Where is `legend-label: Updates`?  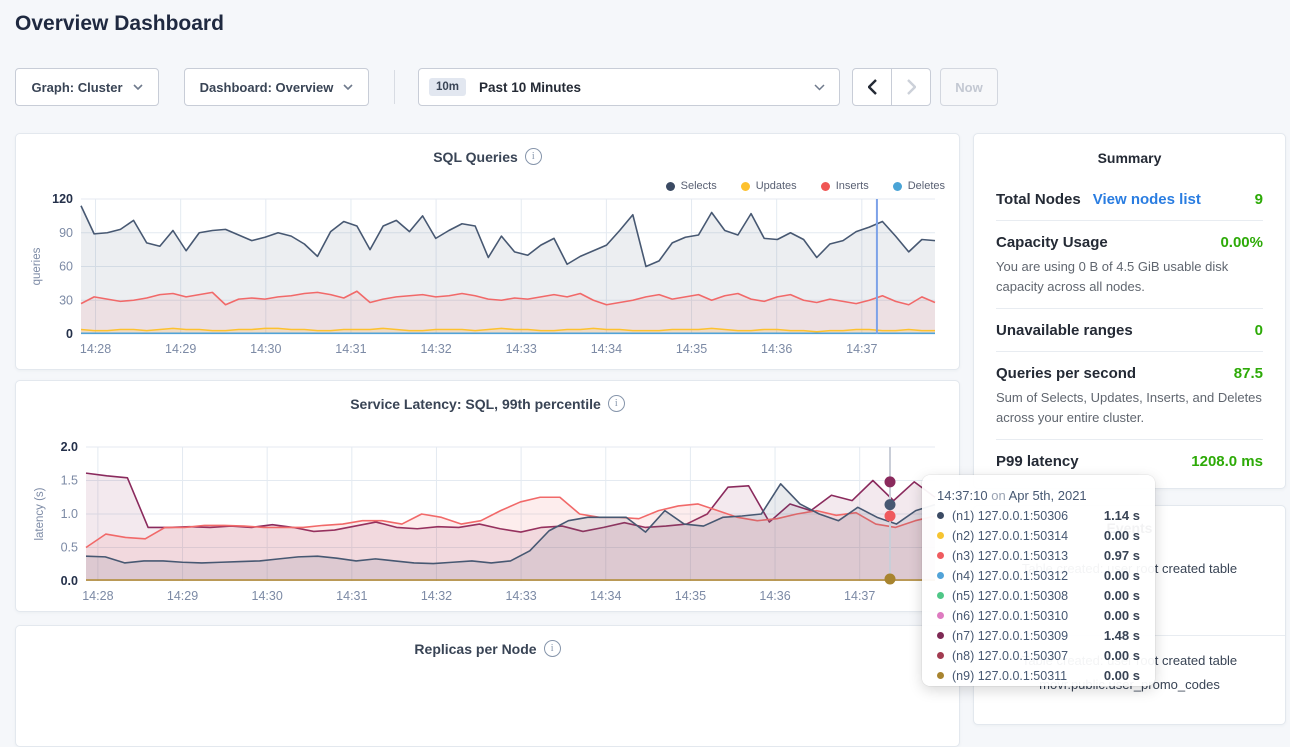
legend-label: Updates is located at coordinates (776, 186).